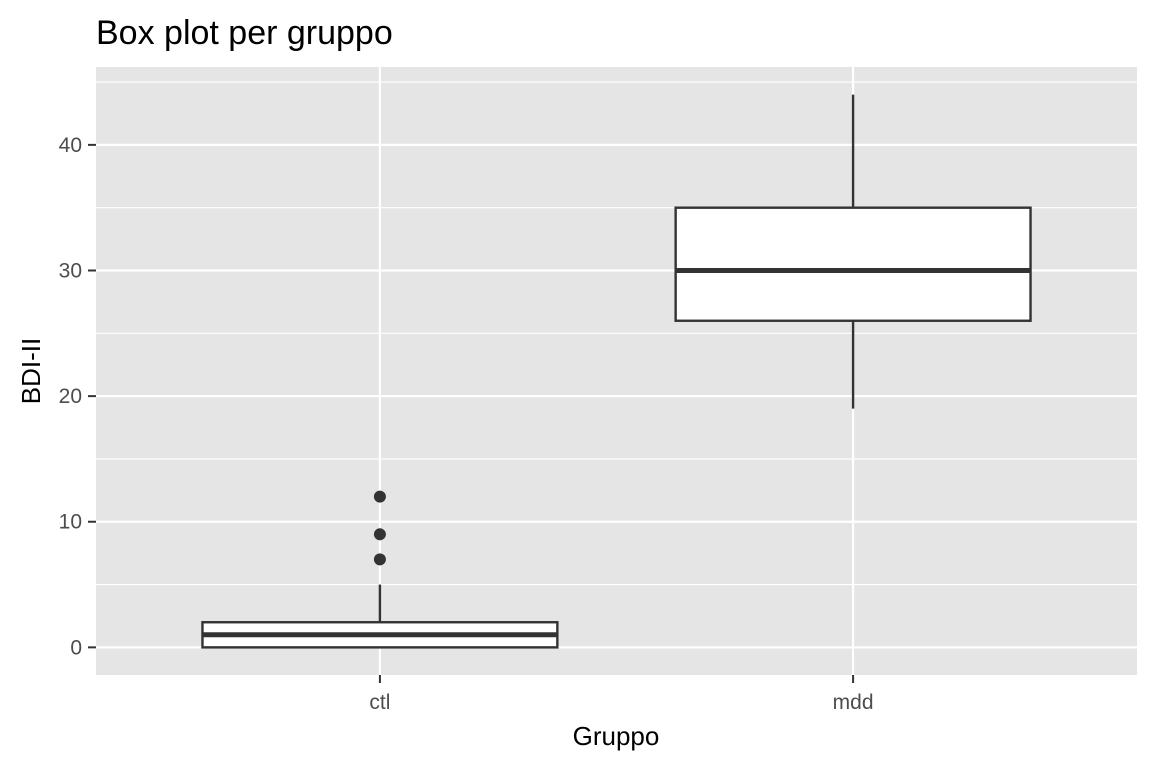 Image resolution: width=1152 pixels, height=768 pixels. Describe the element at coordinates (76, 647) in the screenshot. I see `y-tick-label: 0` at that location.